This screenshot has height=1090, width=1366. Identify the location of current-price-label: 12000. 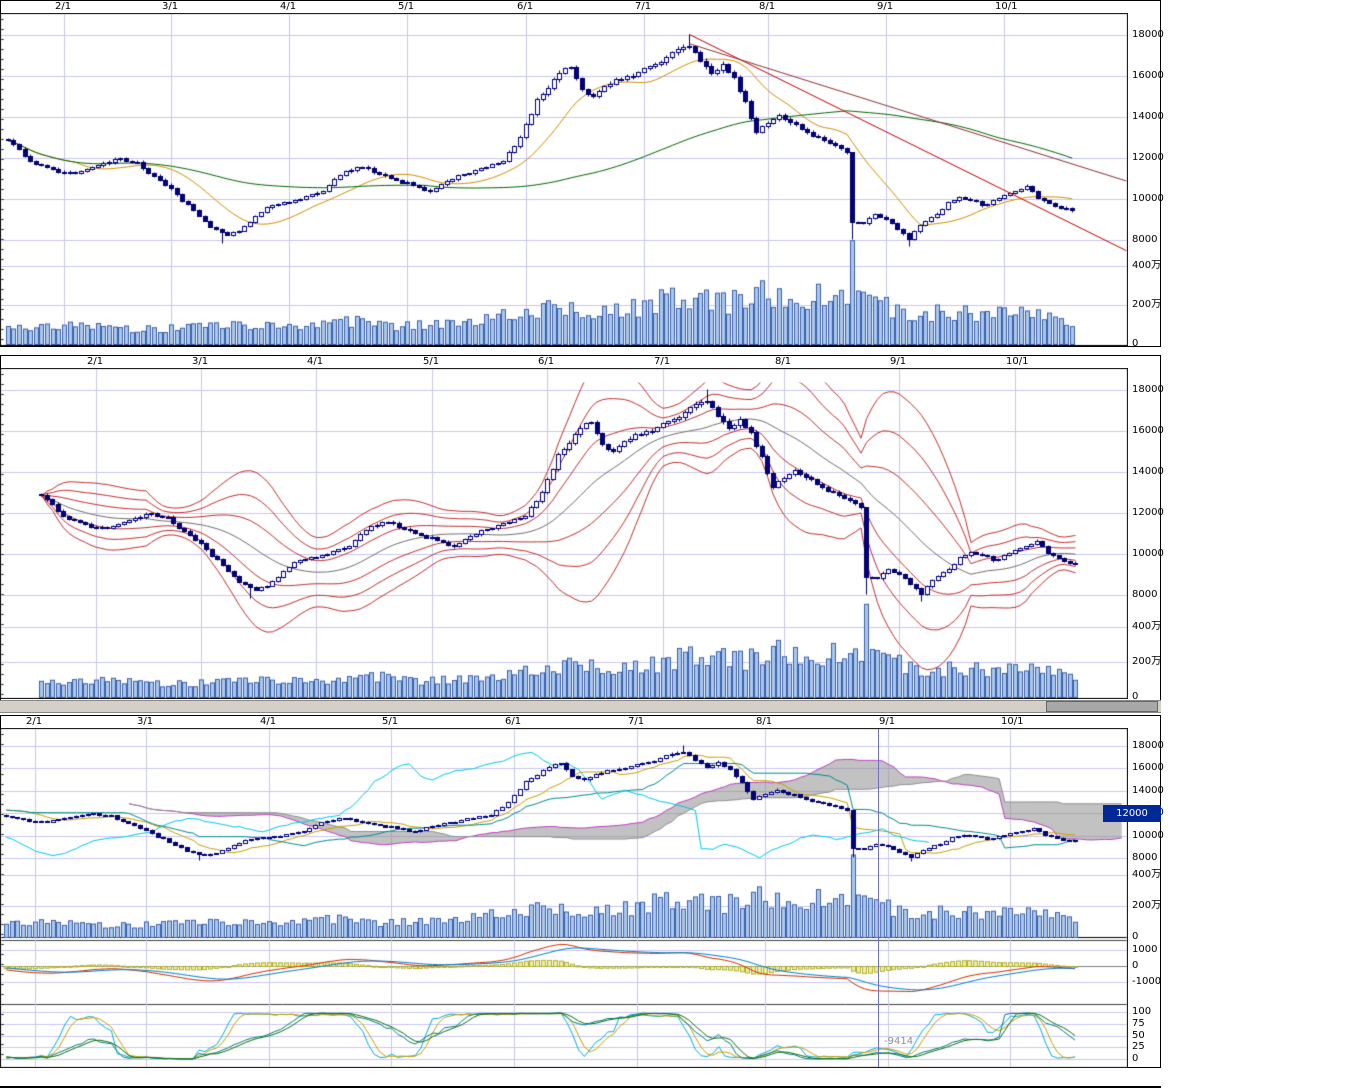
(1132, 813).